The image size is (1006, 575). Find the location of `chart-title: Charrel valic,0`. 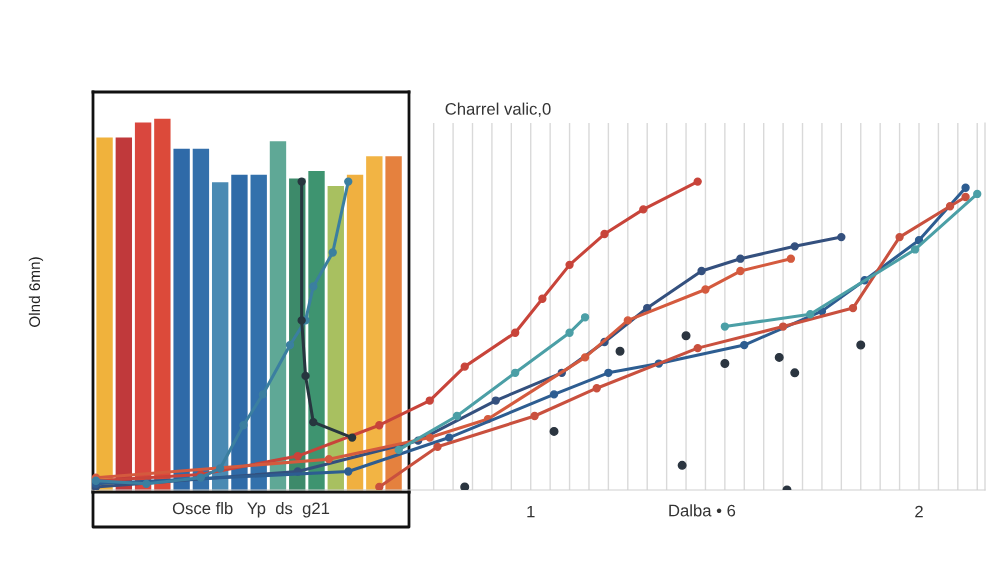

chart-title: Charrel valic,0 is located at coordinates (498, 109).